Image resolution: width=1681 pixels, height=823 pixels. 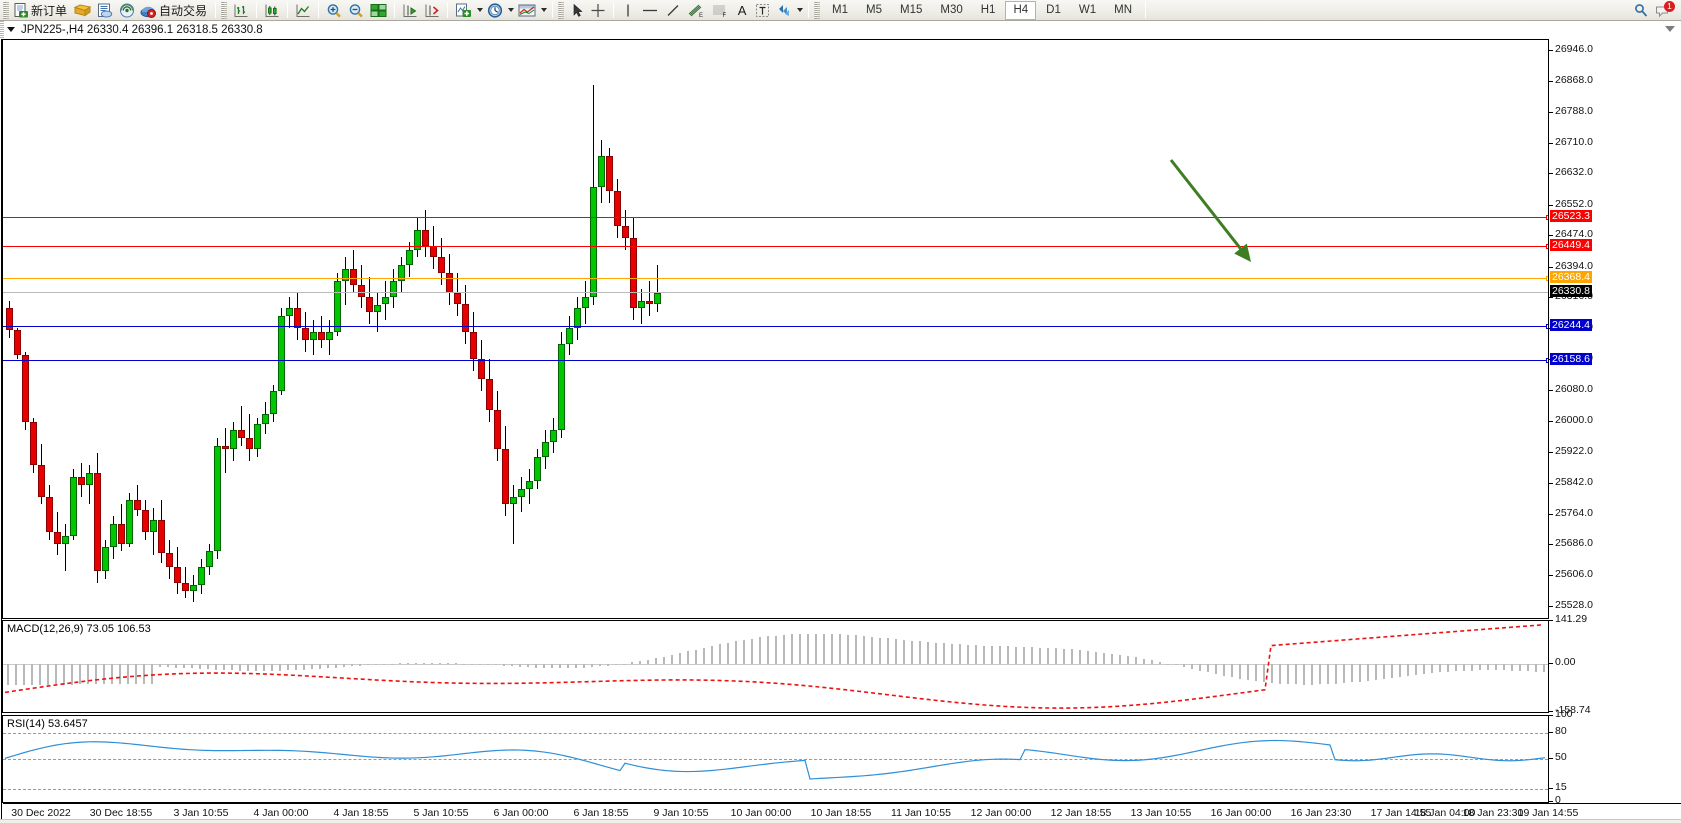 I want to click on timeframe-button-w1: W1, so click(x=1087, y=10).